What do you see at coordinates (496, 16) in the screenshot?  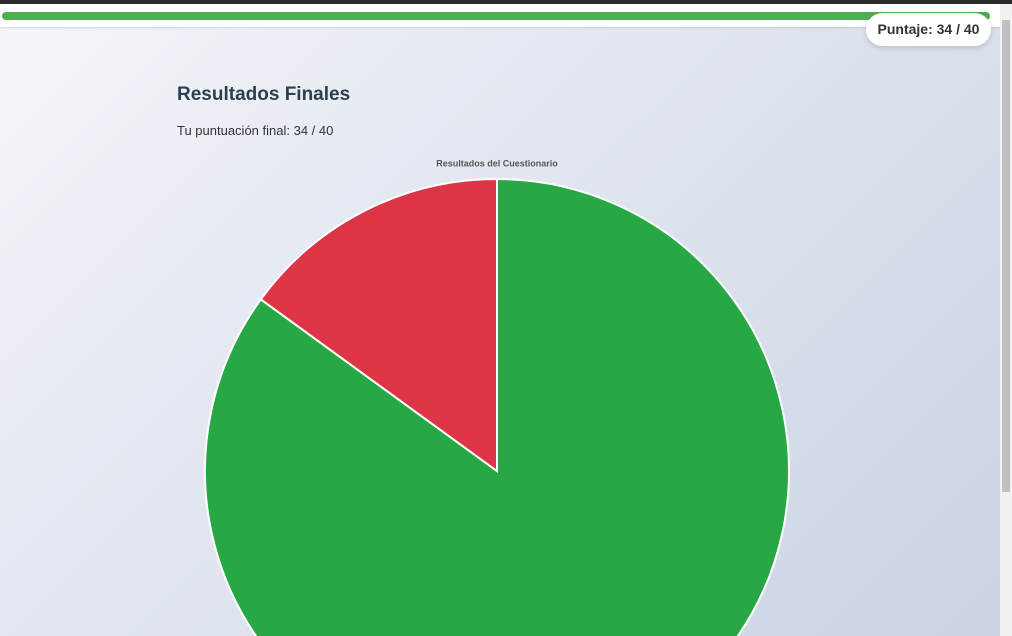 I see `progress-bar` at bounding box center [496, 16].